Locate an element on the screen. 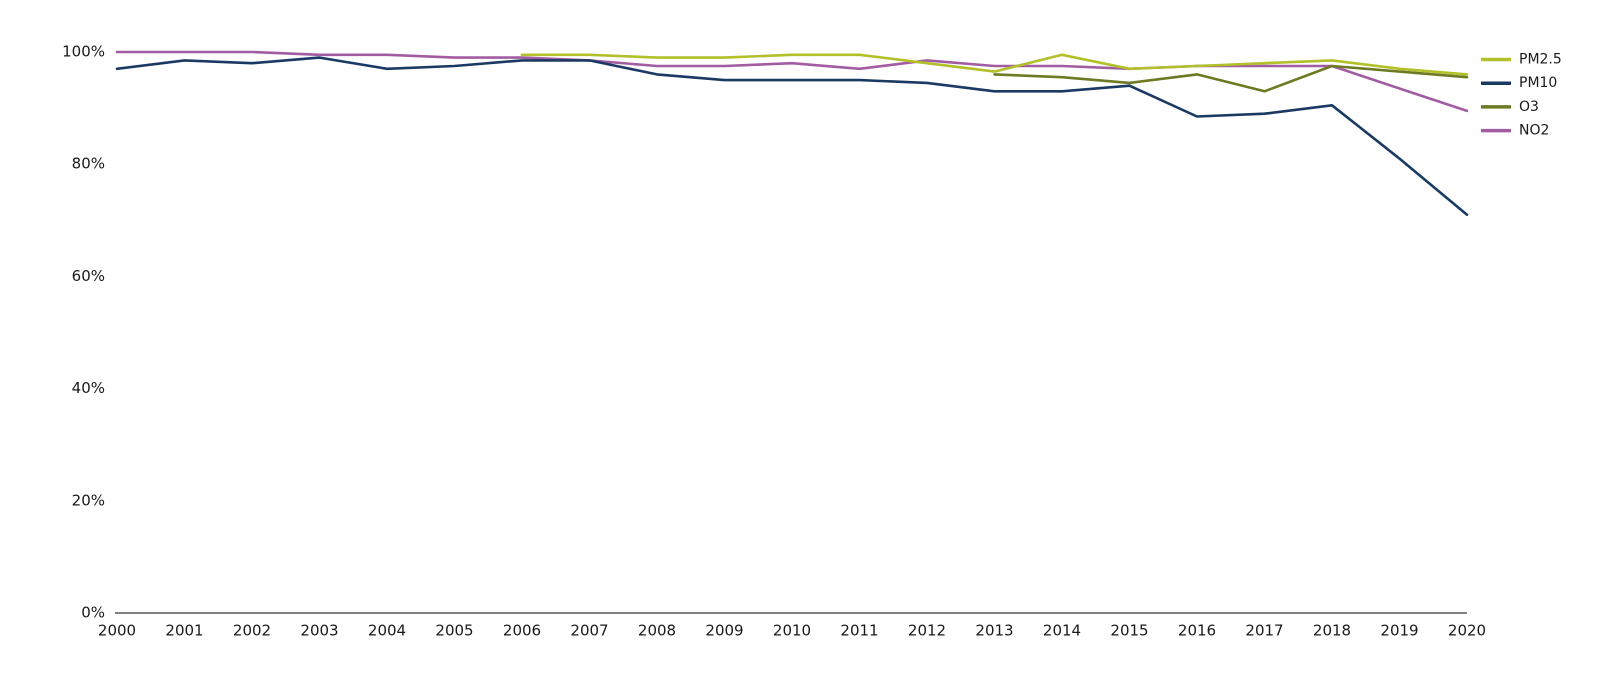 The height and width of the screenshot is (676, 1598). x-tick-label: 2013 is located at coordinates (994, 631).